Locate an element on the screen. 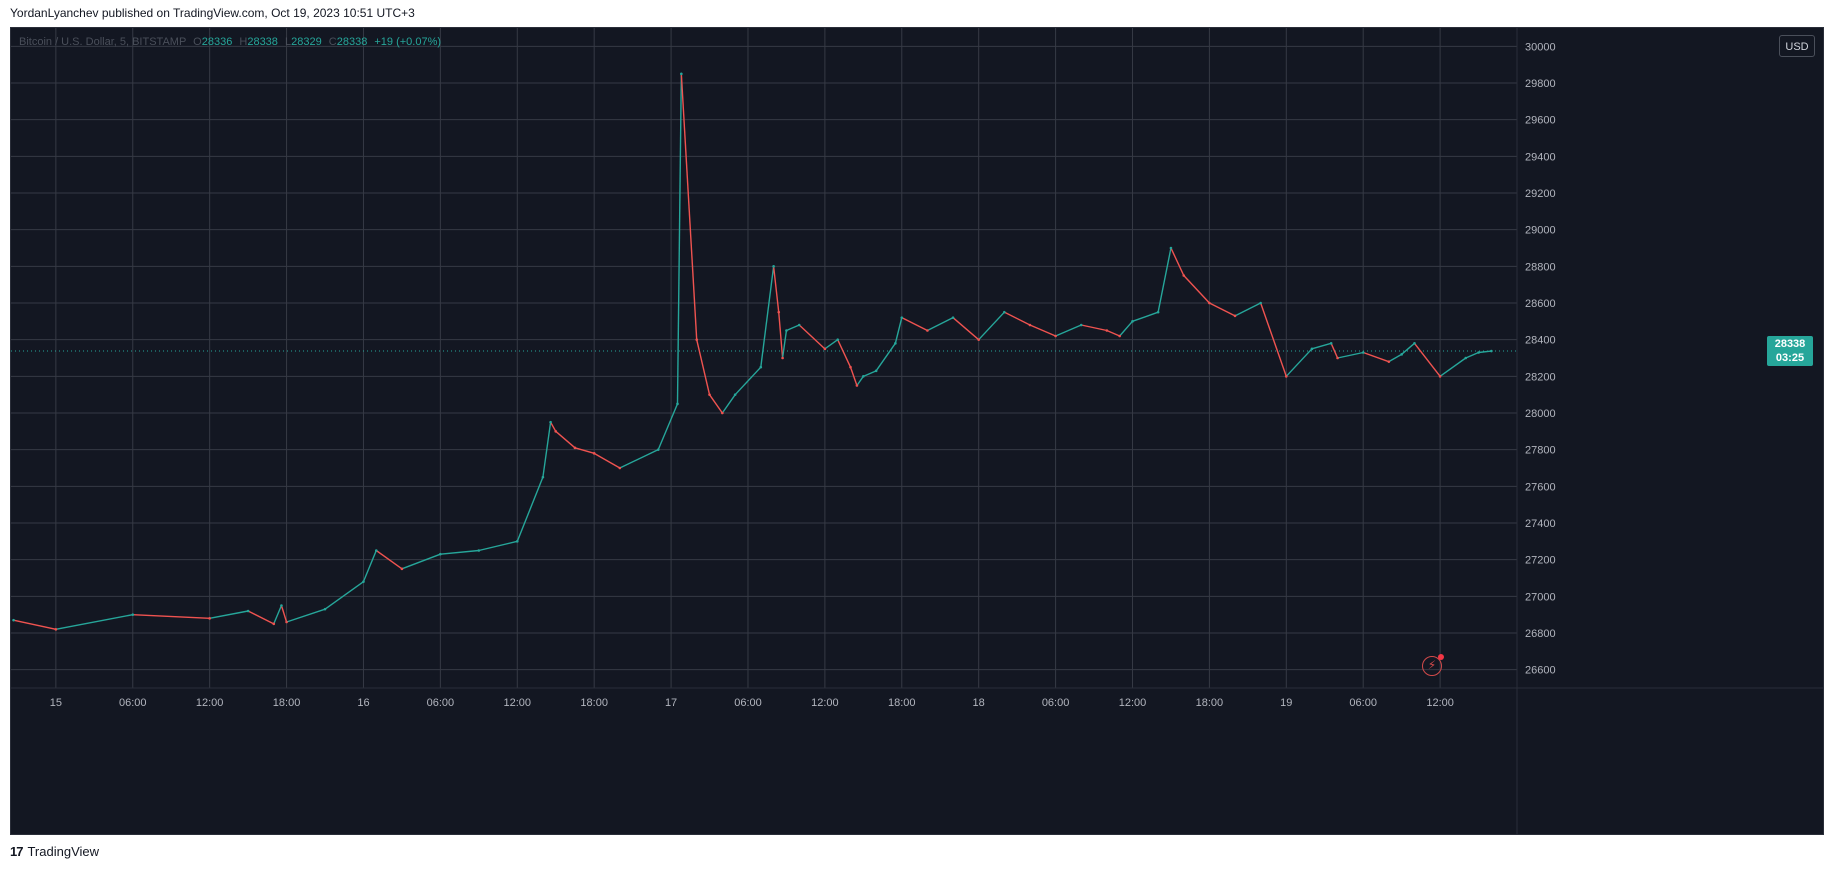 This screenshot has height=869, width=1835. y-tick-label: 29400 is located at coordinates (1540, 157).